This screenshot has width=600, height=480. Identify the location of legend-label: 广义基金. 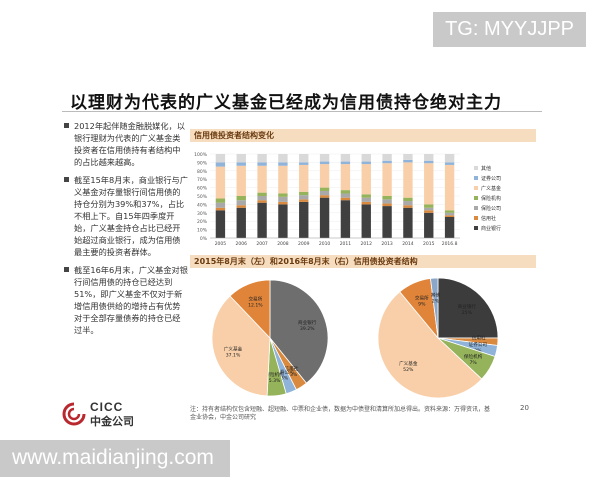
(491, 188).